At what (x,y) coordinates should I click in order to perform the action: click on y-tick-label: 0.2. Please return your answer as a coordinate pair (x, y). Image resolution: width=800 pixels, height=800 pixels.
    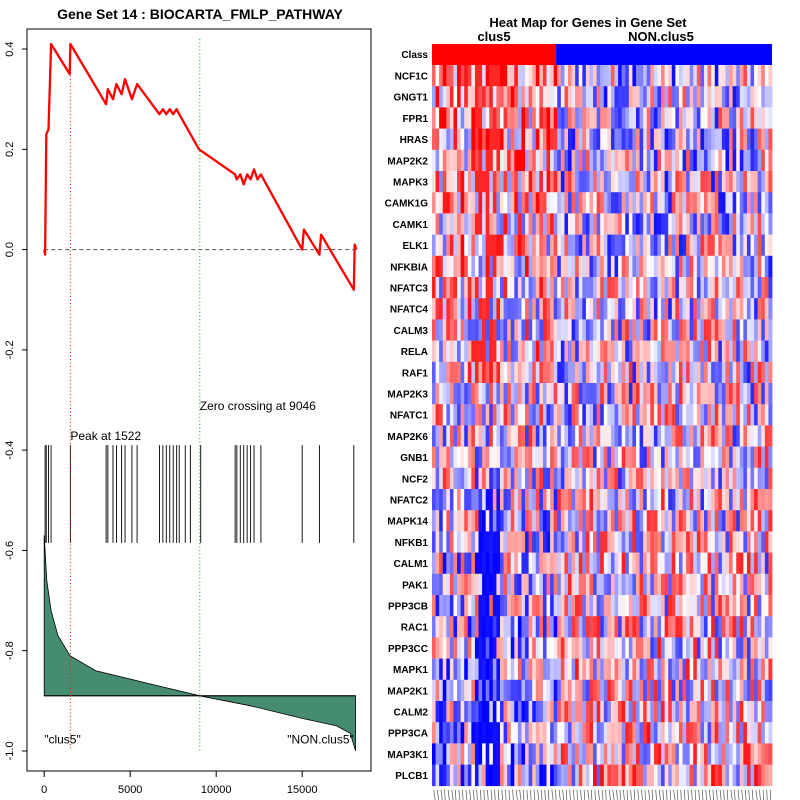
    Looking at the image, I should click on (10, 149).